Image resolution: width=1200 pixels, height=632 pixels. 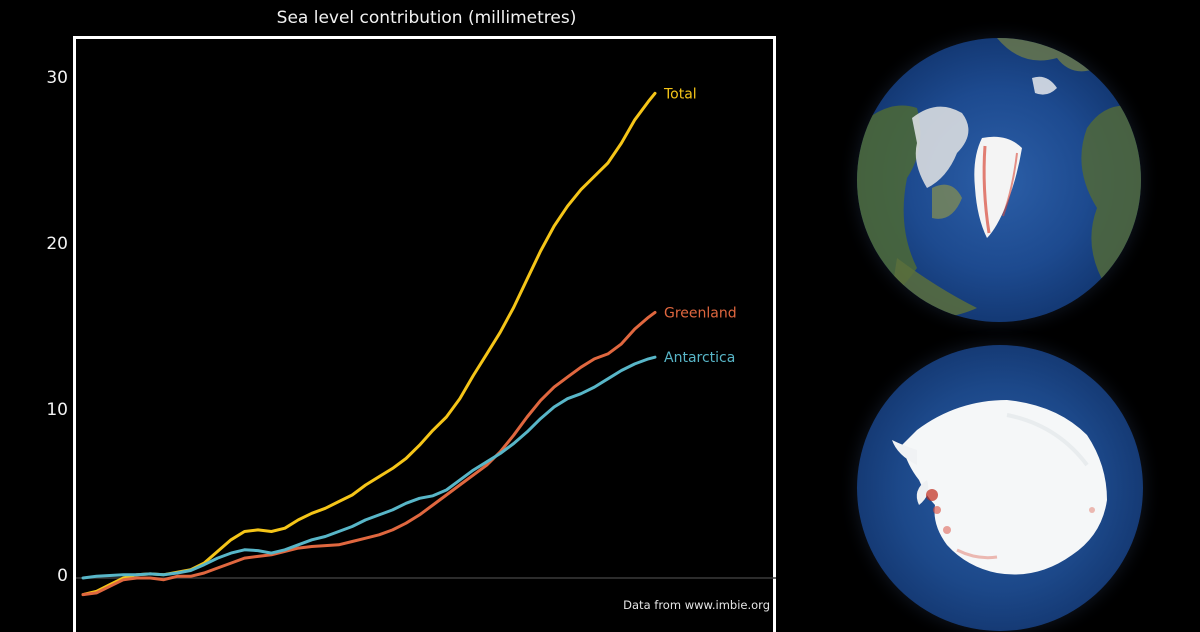 What do you see at coordinates (426, 18) in the screenshot?
I see `chart-title: Sea level contribution (millimetres)` at bounding box center [426, 18].